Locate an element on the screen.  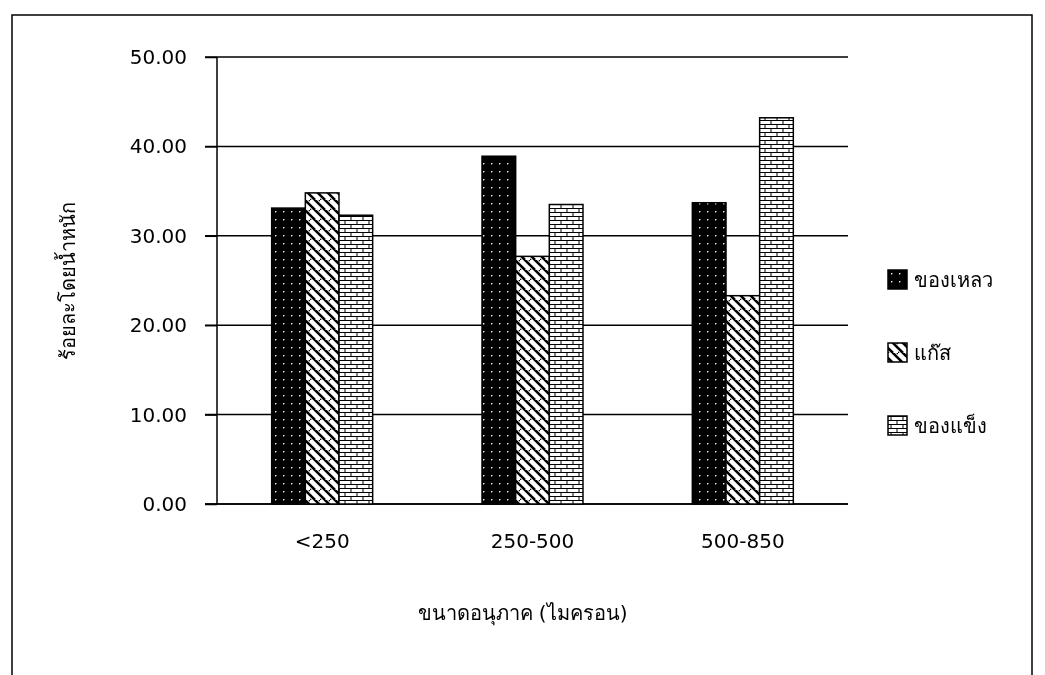
y-tick-label: 10.00 is located at coordinates (158, 414).